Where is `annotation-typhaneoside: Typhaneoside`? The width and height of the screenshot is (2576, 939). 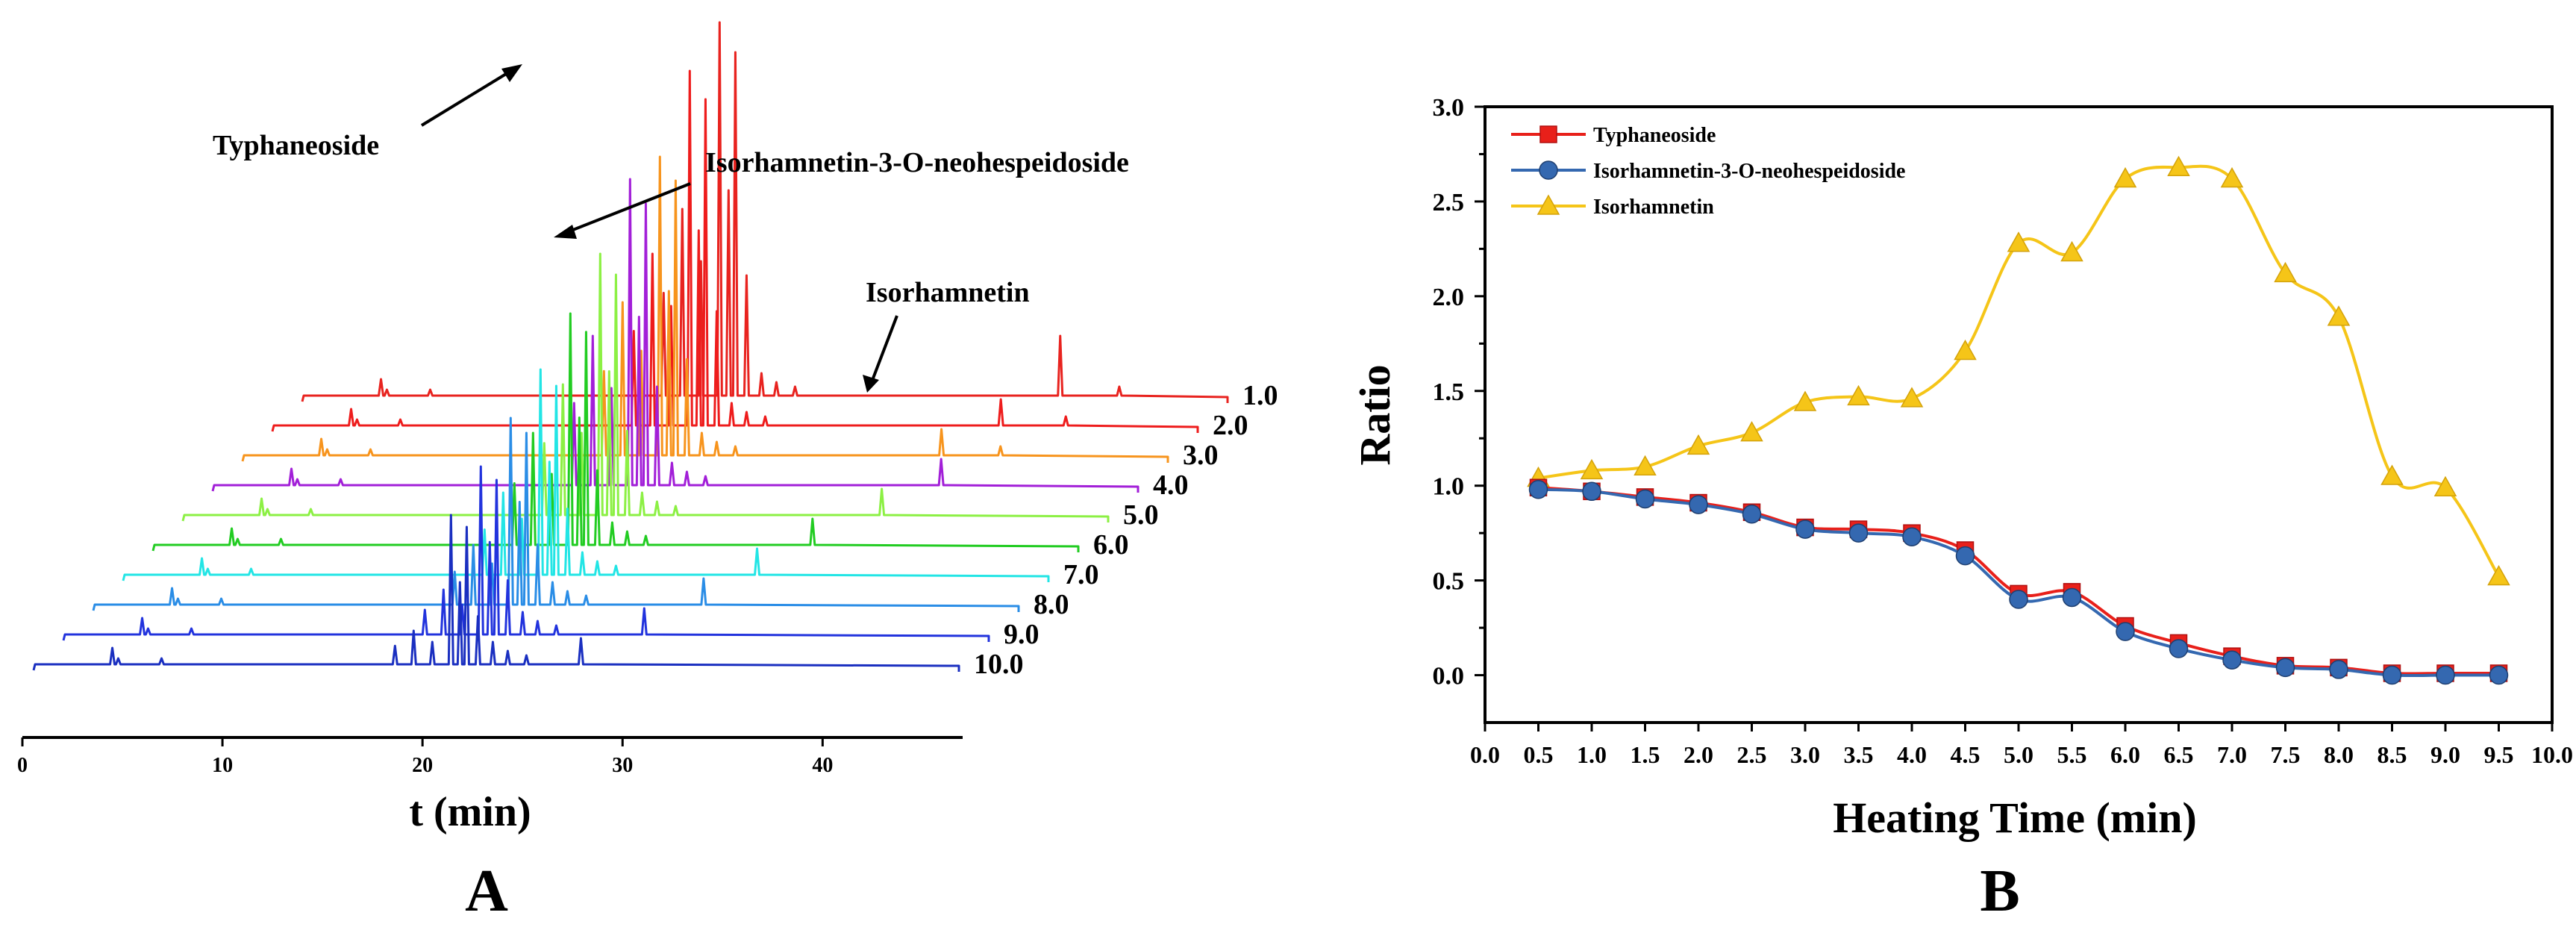 annotation-typhaneoside: Typhaneoside is located at coordinates (296, 145).